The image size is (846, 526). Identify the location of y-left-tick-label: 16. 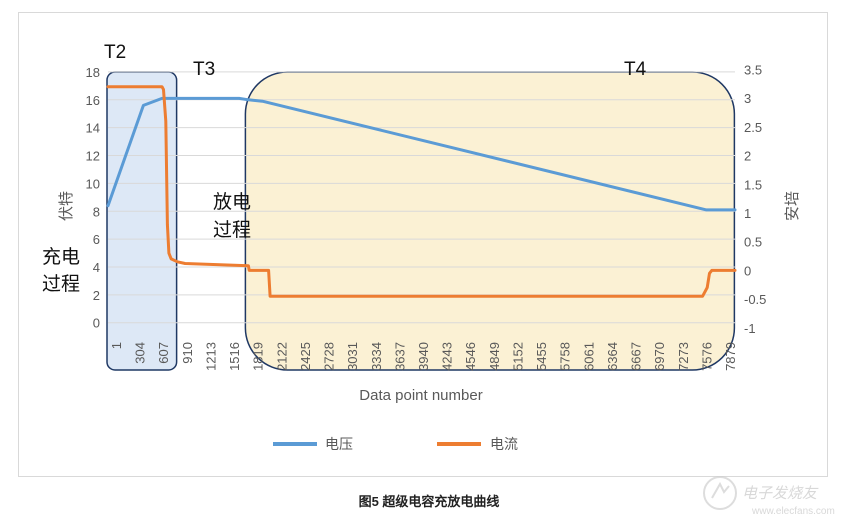
(93, 100).